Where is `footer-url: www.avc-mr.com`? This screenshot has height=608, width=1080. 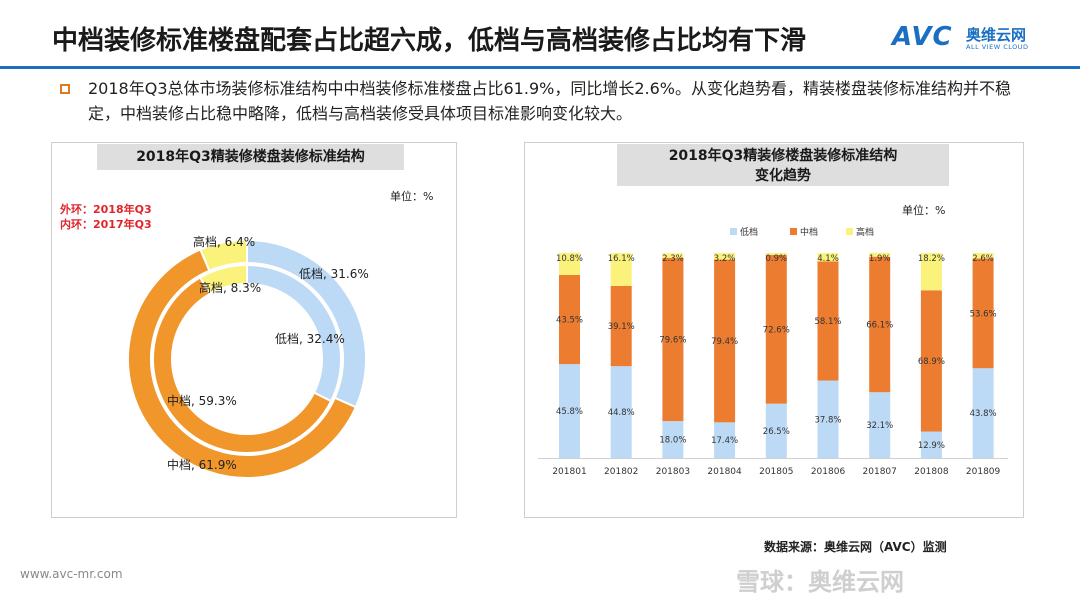
footer-url: www.avc-mr.com is located at coordinates (71, 574).